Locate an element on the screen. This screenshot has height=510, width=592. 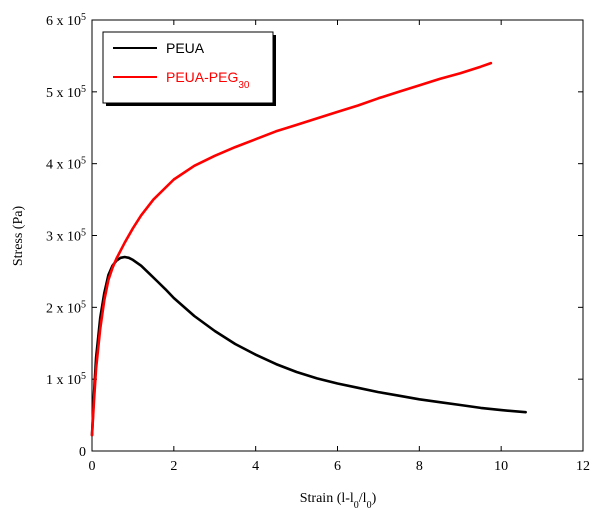
x-axis-title-sub1: 0 is located at coordinates (356, 505).